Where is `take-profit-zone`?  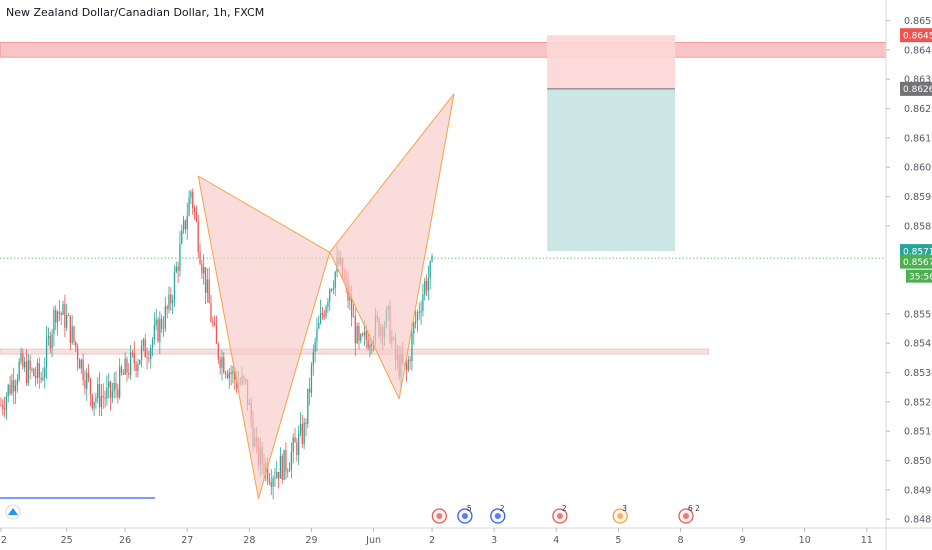 take-profit-zone is located at coordinates (611, 170).